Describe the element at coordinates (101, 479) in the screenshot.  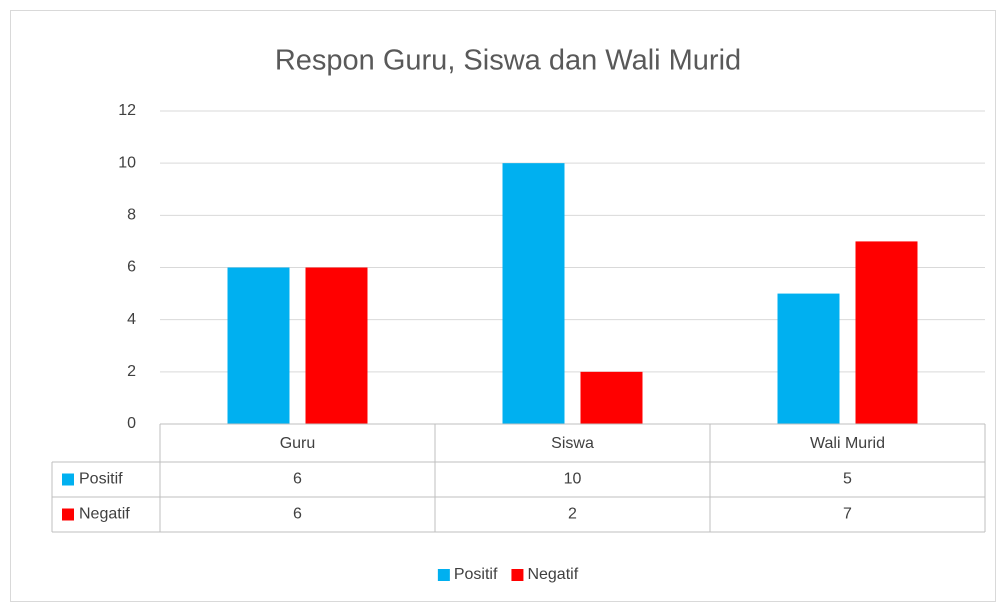
I see `table-series-label: Positif` at that location.